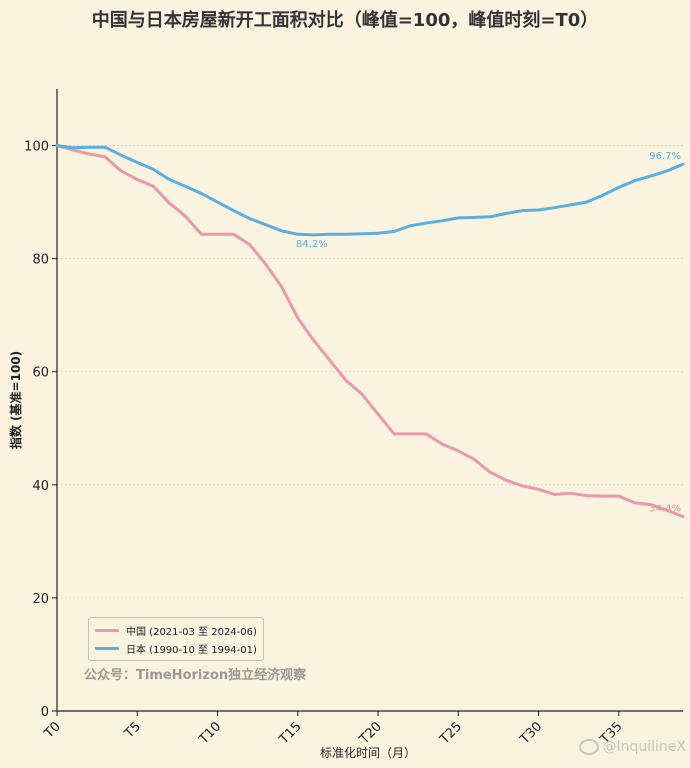  I want to click on y-tick-label: 100, so click(36, 147).